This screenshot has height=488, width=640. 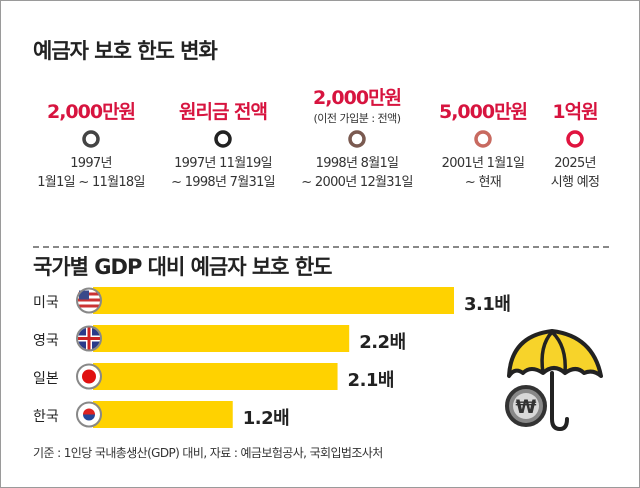 I want to click on period-line: 1997년 11월19일, so click(x=223, y=163).